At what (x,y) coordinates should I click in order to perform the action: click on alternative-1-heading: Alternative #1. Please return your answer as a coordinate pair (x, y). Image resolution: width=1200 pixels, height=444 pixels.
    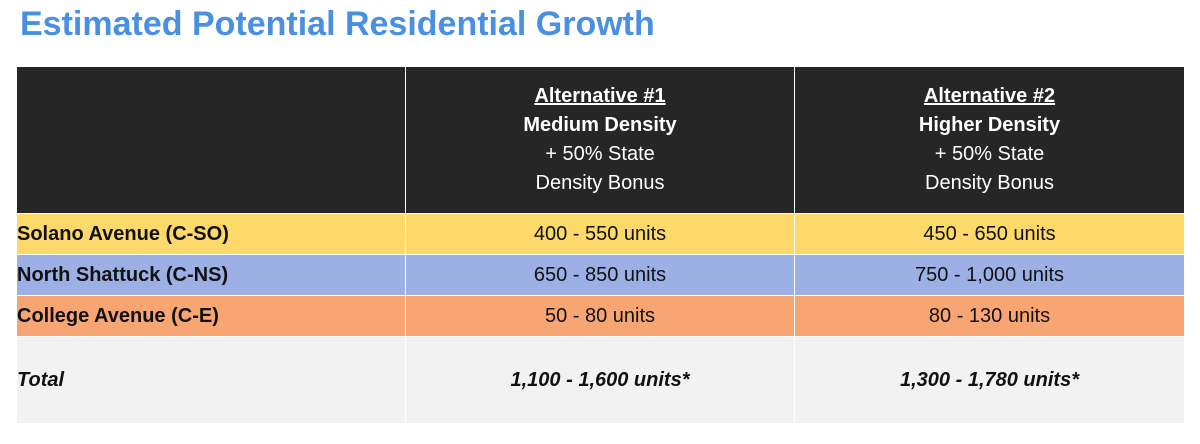
    Looking at the image, I should click on (600, 96).